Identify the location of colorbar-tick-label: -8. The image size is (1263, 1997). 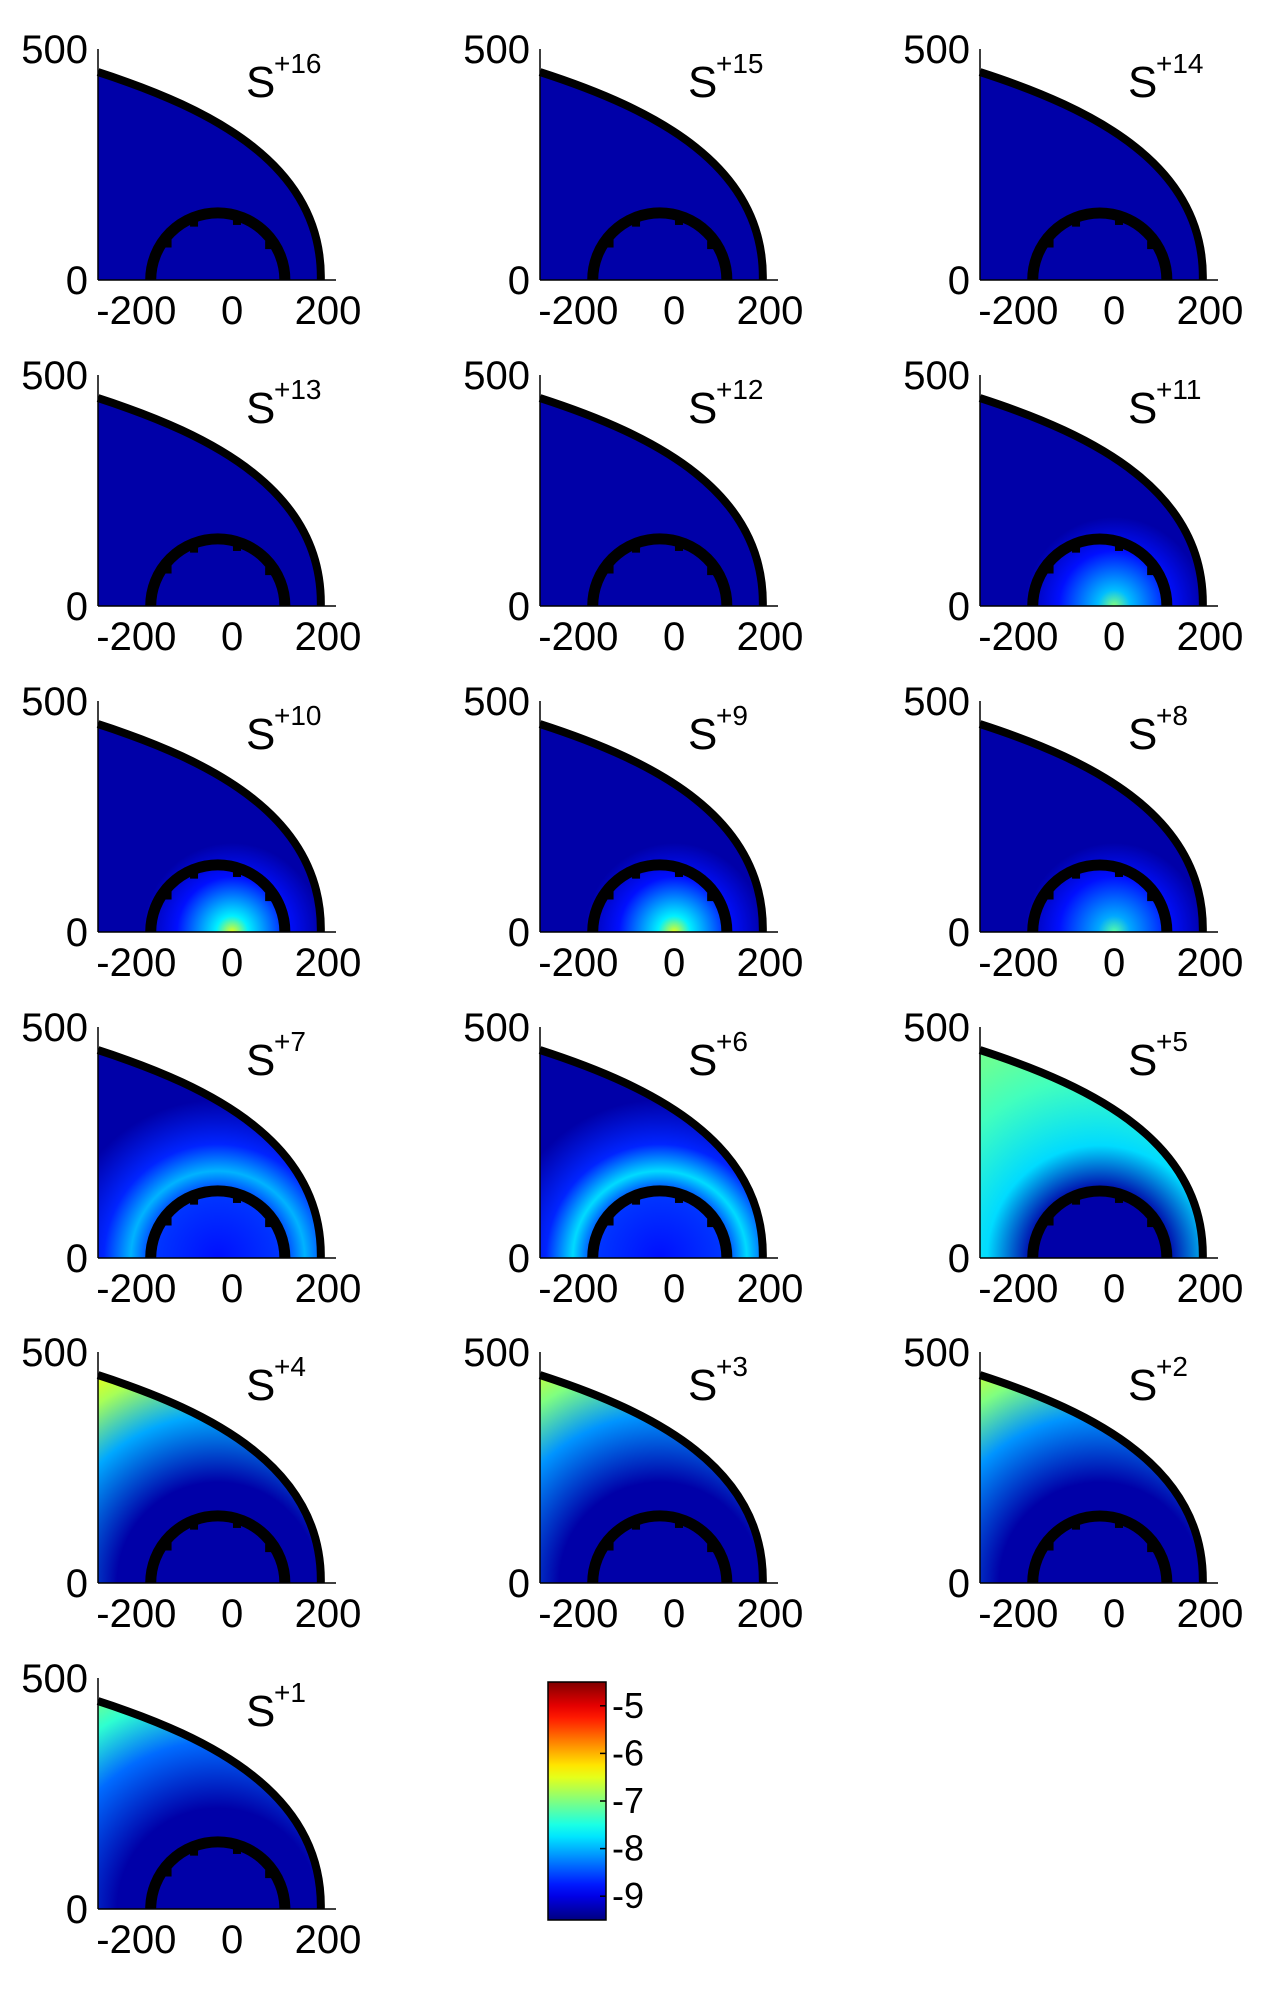
(628, 1848).